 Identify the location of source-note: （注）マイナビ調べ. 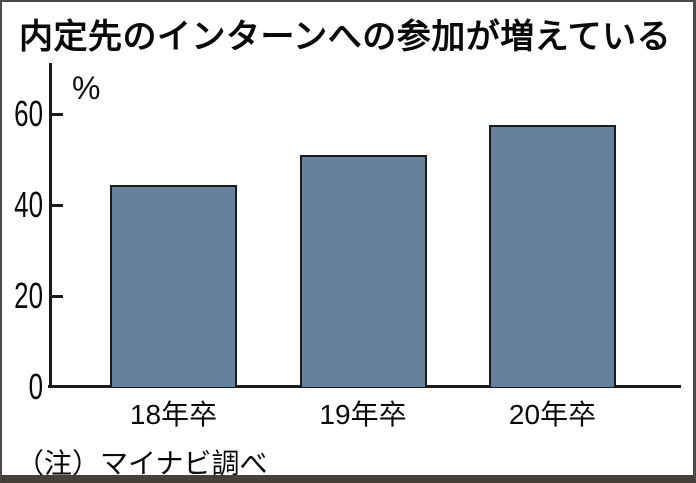
(142, 463).